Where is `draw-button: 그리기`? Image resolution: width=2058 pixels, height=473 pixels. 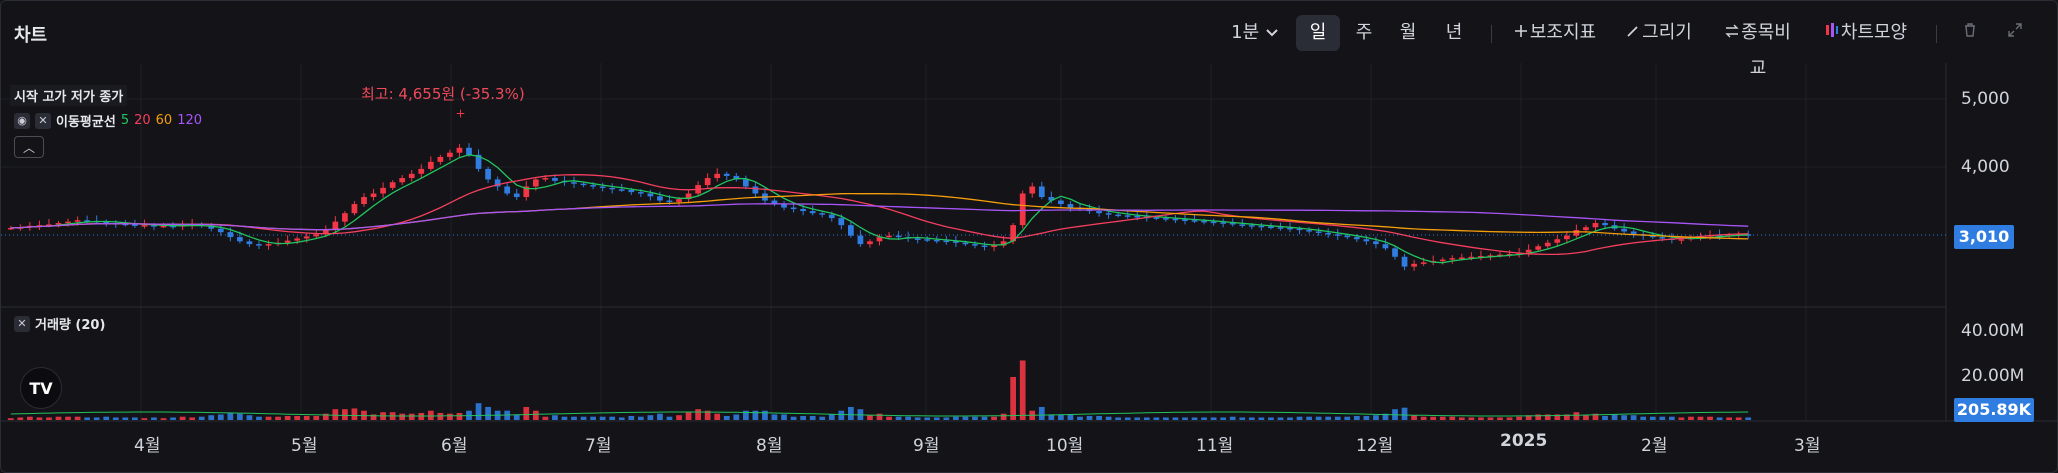
draw-button: 그리기 is located at coordinates (1659, 33).